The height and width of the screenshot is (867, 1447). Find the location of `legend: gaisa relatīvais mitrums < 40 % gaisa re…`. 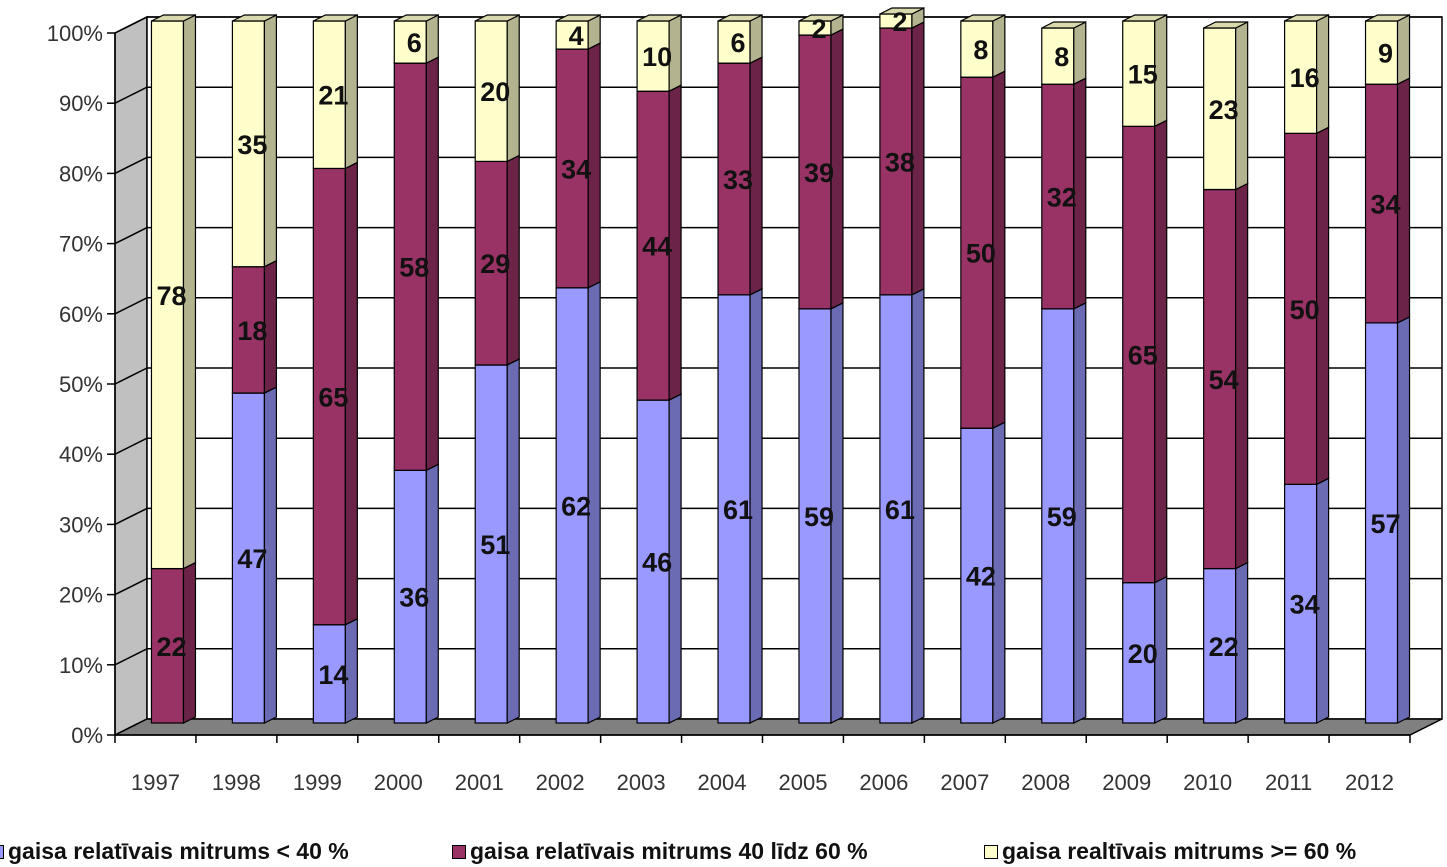

legend: gaisa relatīvais mitrums < 40 % gaisa re… is located at coordinates (723, 852).